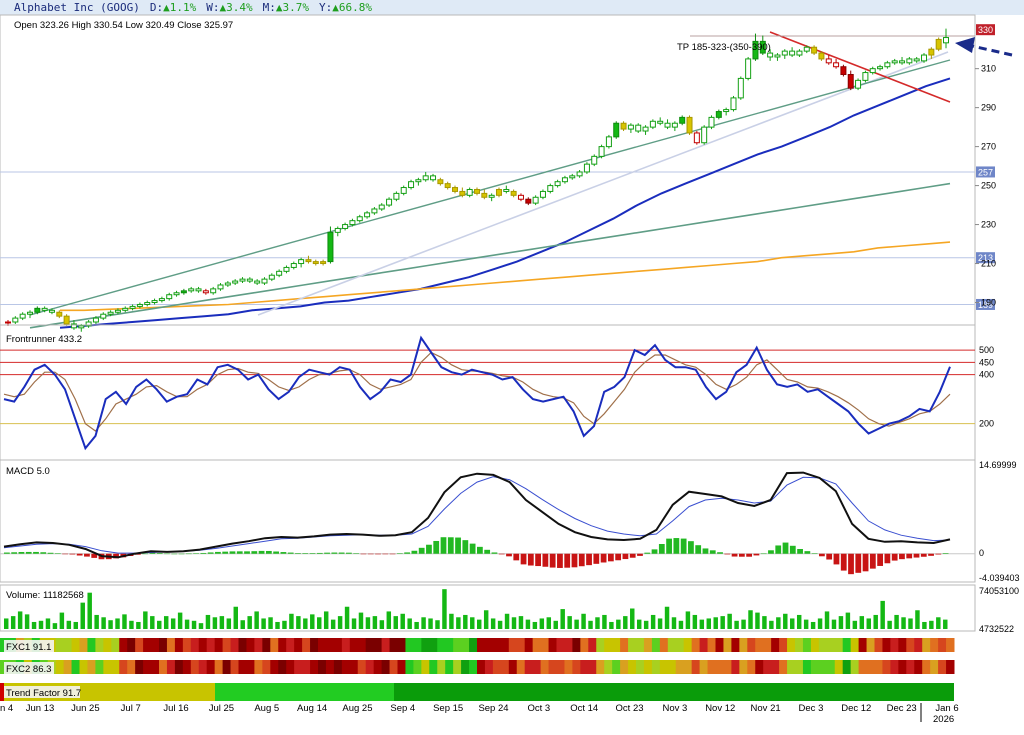  What do you see at coordinates (988, 264) in the screenshot?
I see `price-tick-label: 210` at bounding box center [988, 264].